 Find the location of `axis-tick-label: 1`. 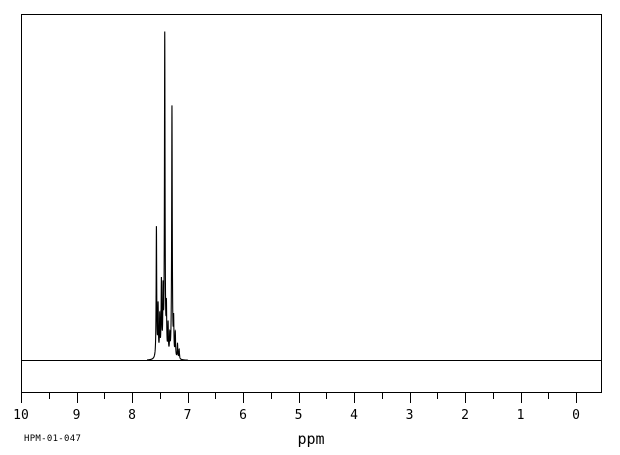

axis-tick-label: 1 is located at coordinates (521, 415).